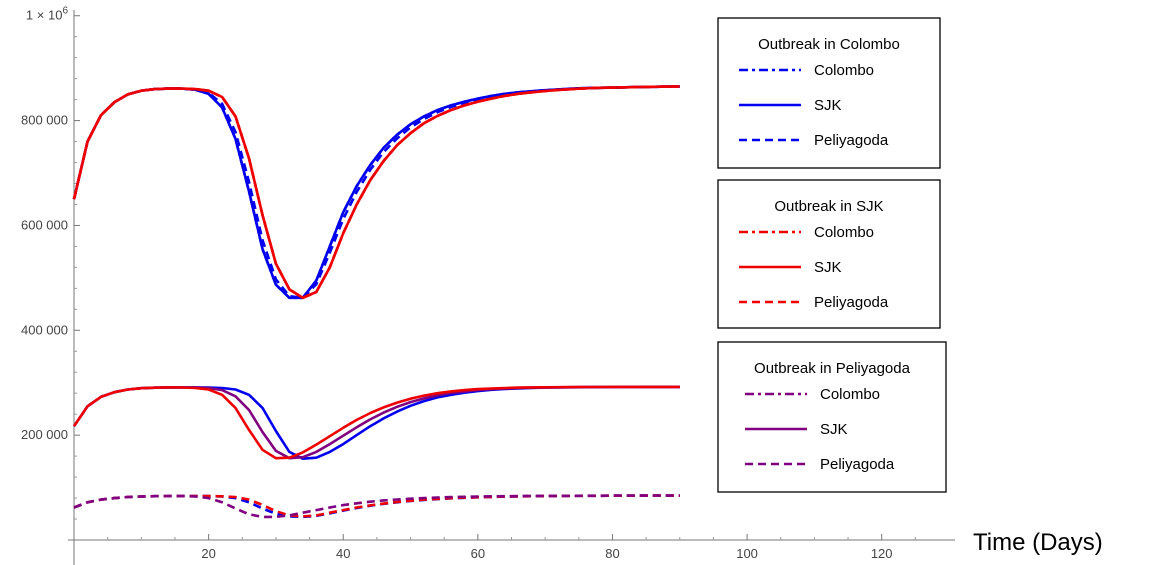  I want to click on y-ticks: 200 000 400 000 600 000 800 000 1 × 106, so click(50, 263).